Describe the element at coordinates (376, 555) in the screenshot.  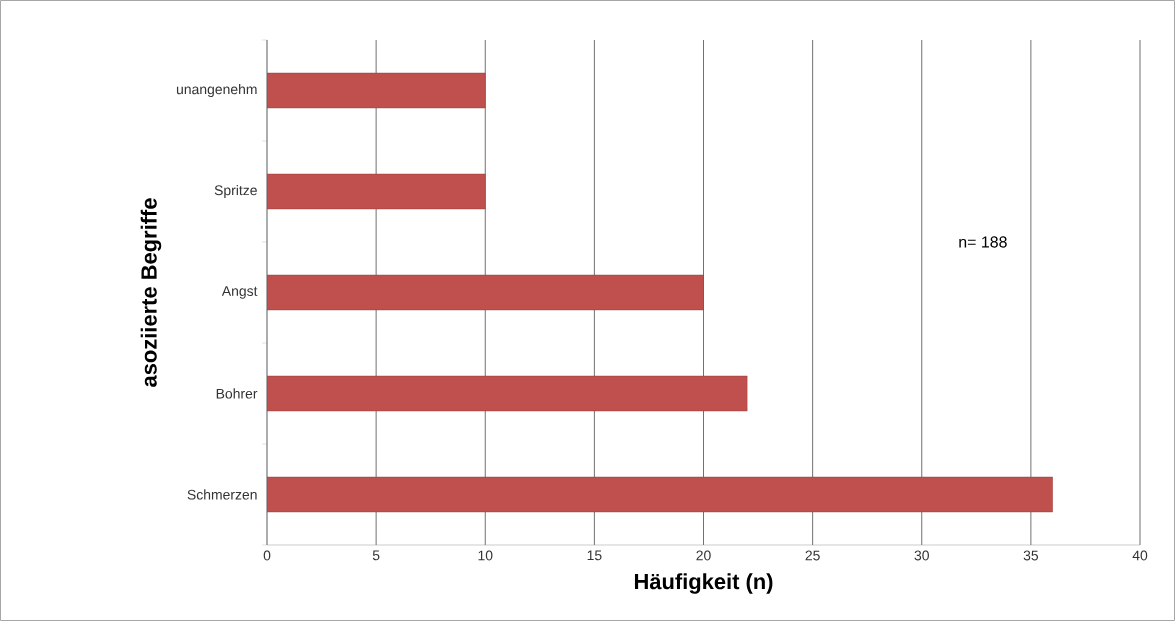
I see `x-tick-label: 5` at that location.